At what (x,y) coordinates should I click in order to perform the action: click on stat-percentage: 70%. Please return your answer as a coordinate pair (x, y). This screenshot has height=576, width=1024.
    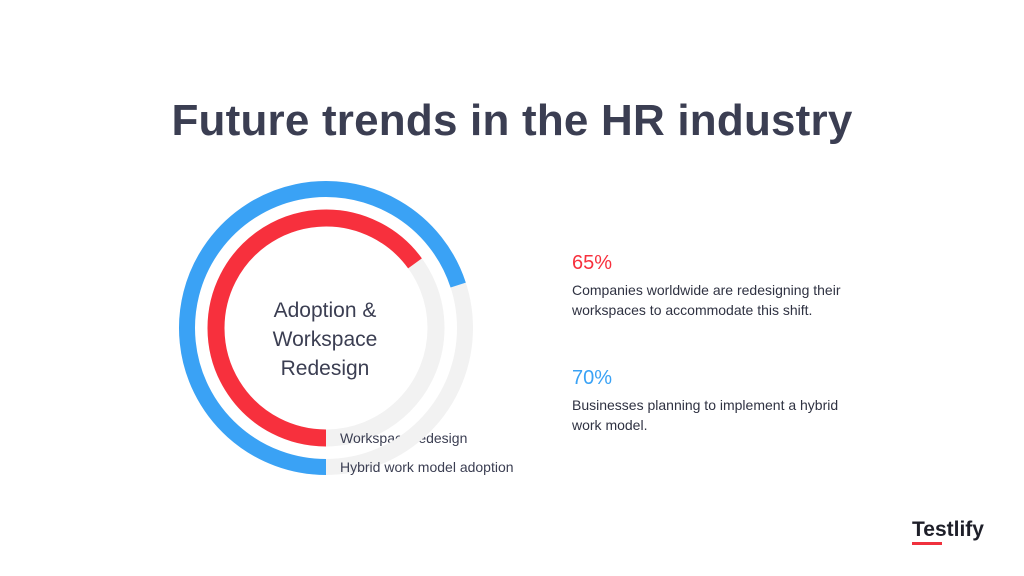
    Looking at the image, I should click on (592, 378).